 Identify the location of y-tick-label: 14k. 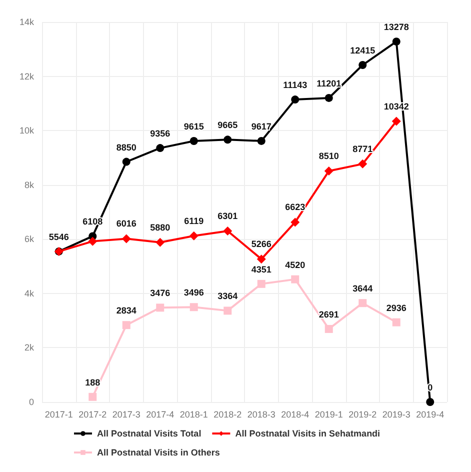
(26, 22).